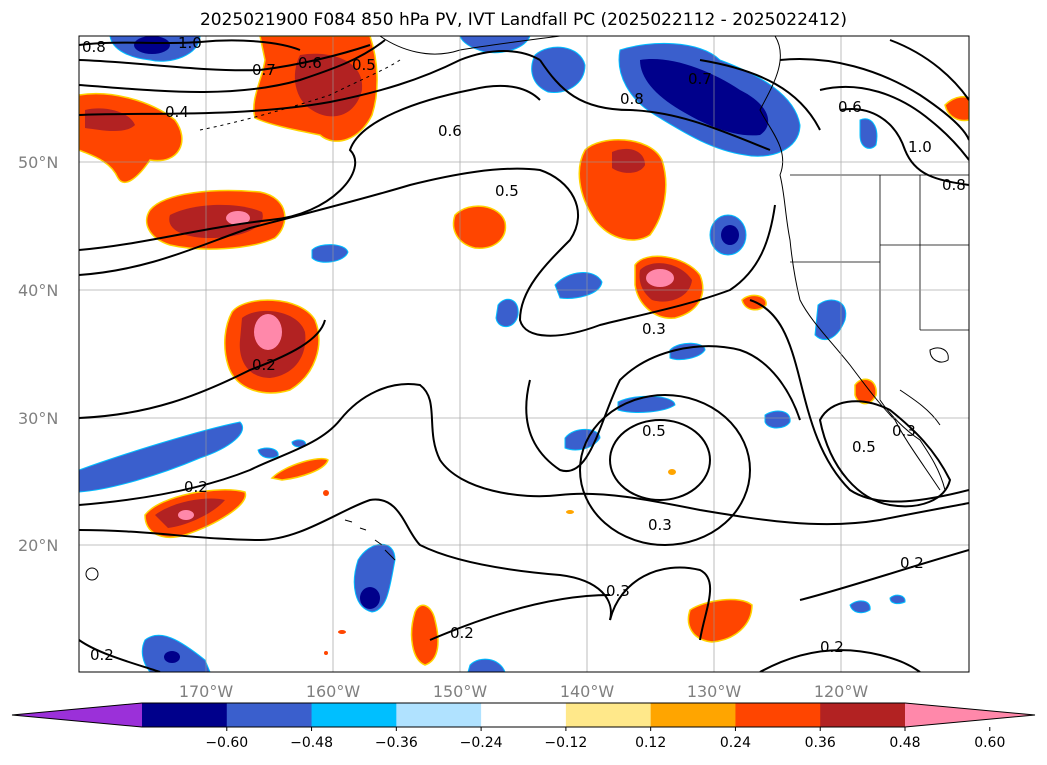 This screenshot has height=765, width=1047. What do you see at coordinates (206, 691) in the screenshot?
I see `lon-label: 170°W` at bounding box center [206, 691].